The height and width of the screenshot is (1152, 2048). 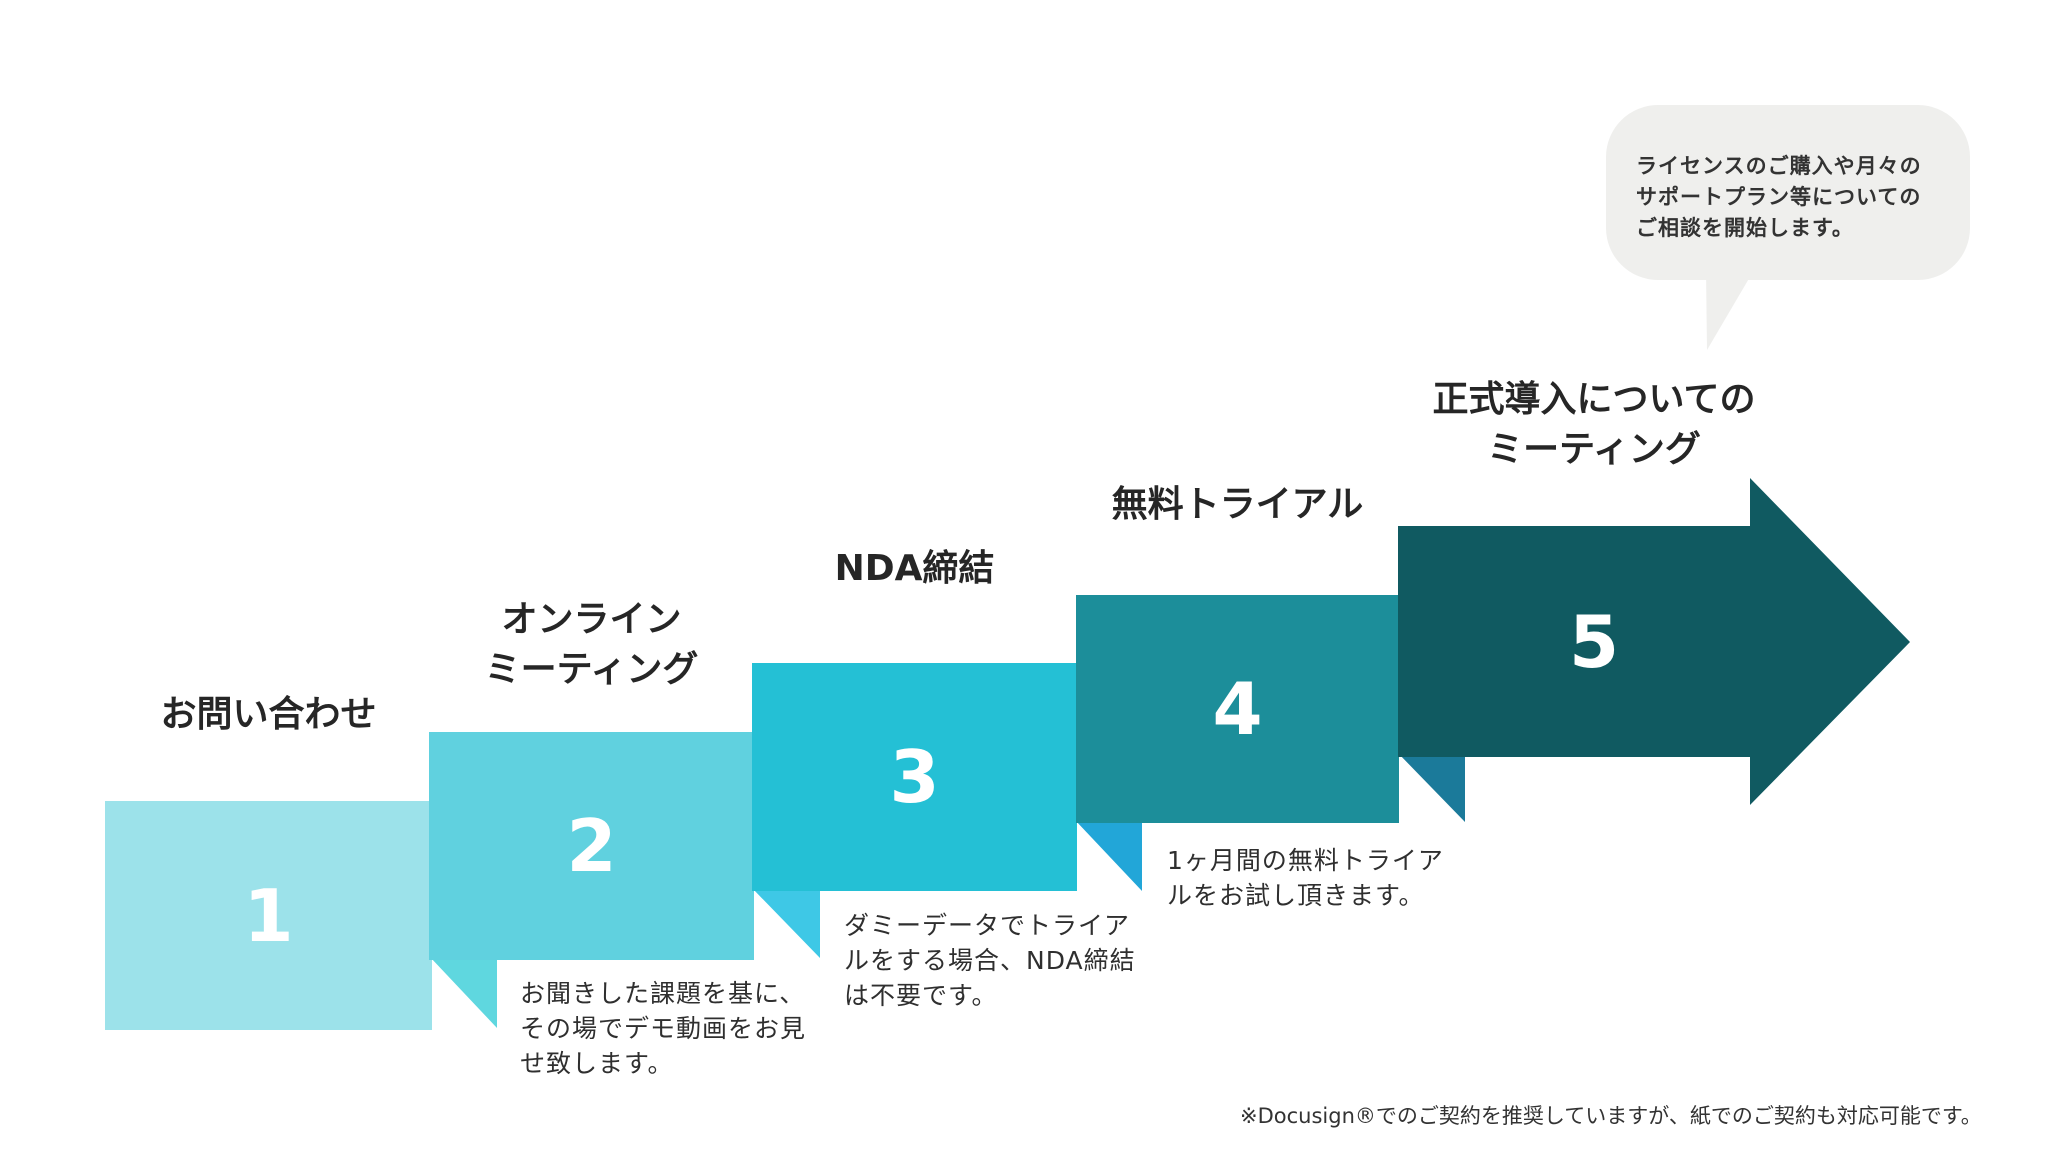 I want to click on bubble-tail, so click(x=1730, y=310).